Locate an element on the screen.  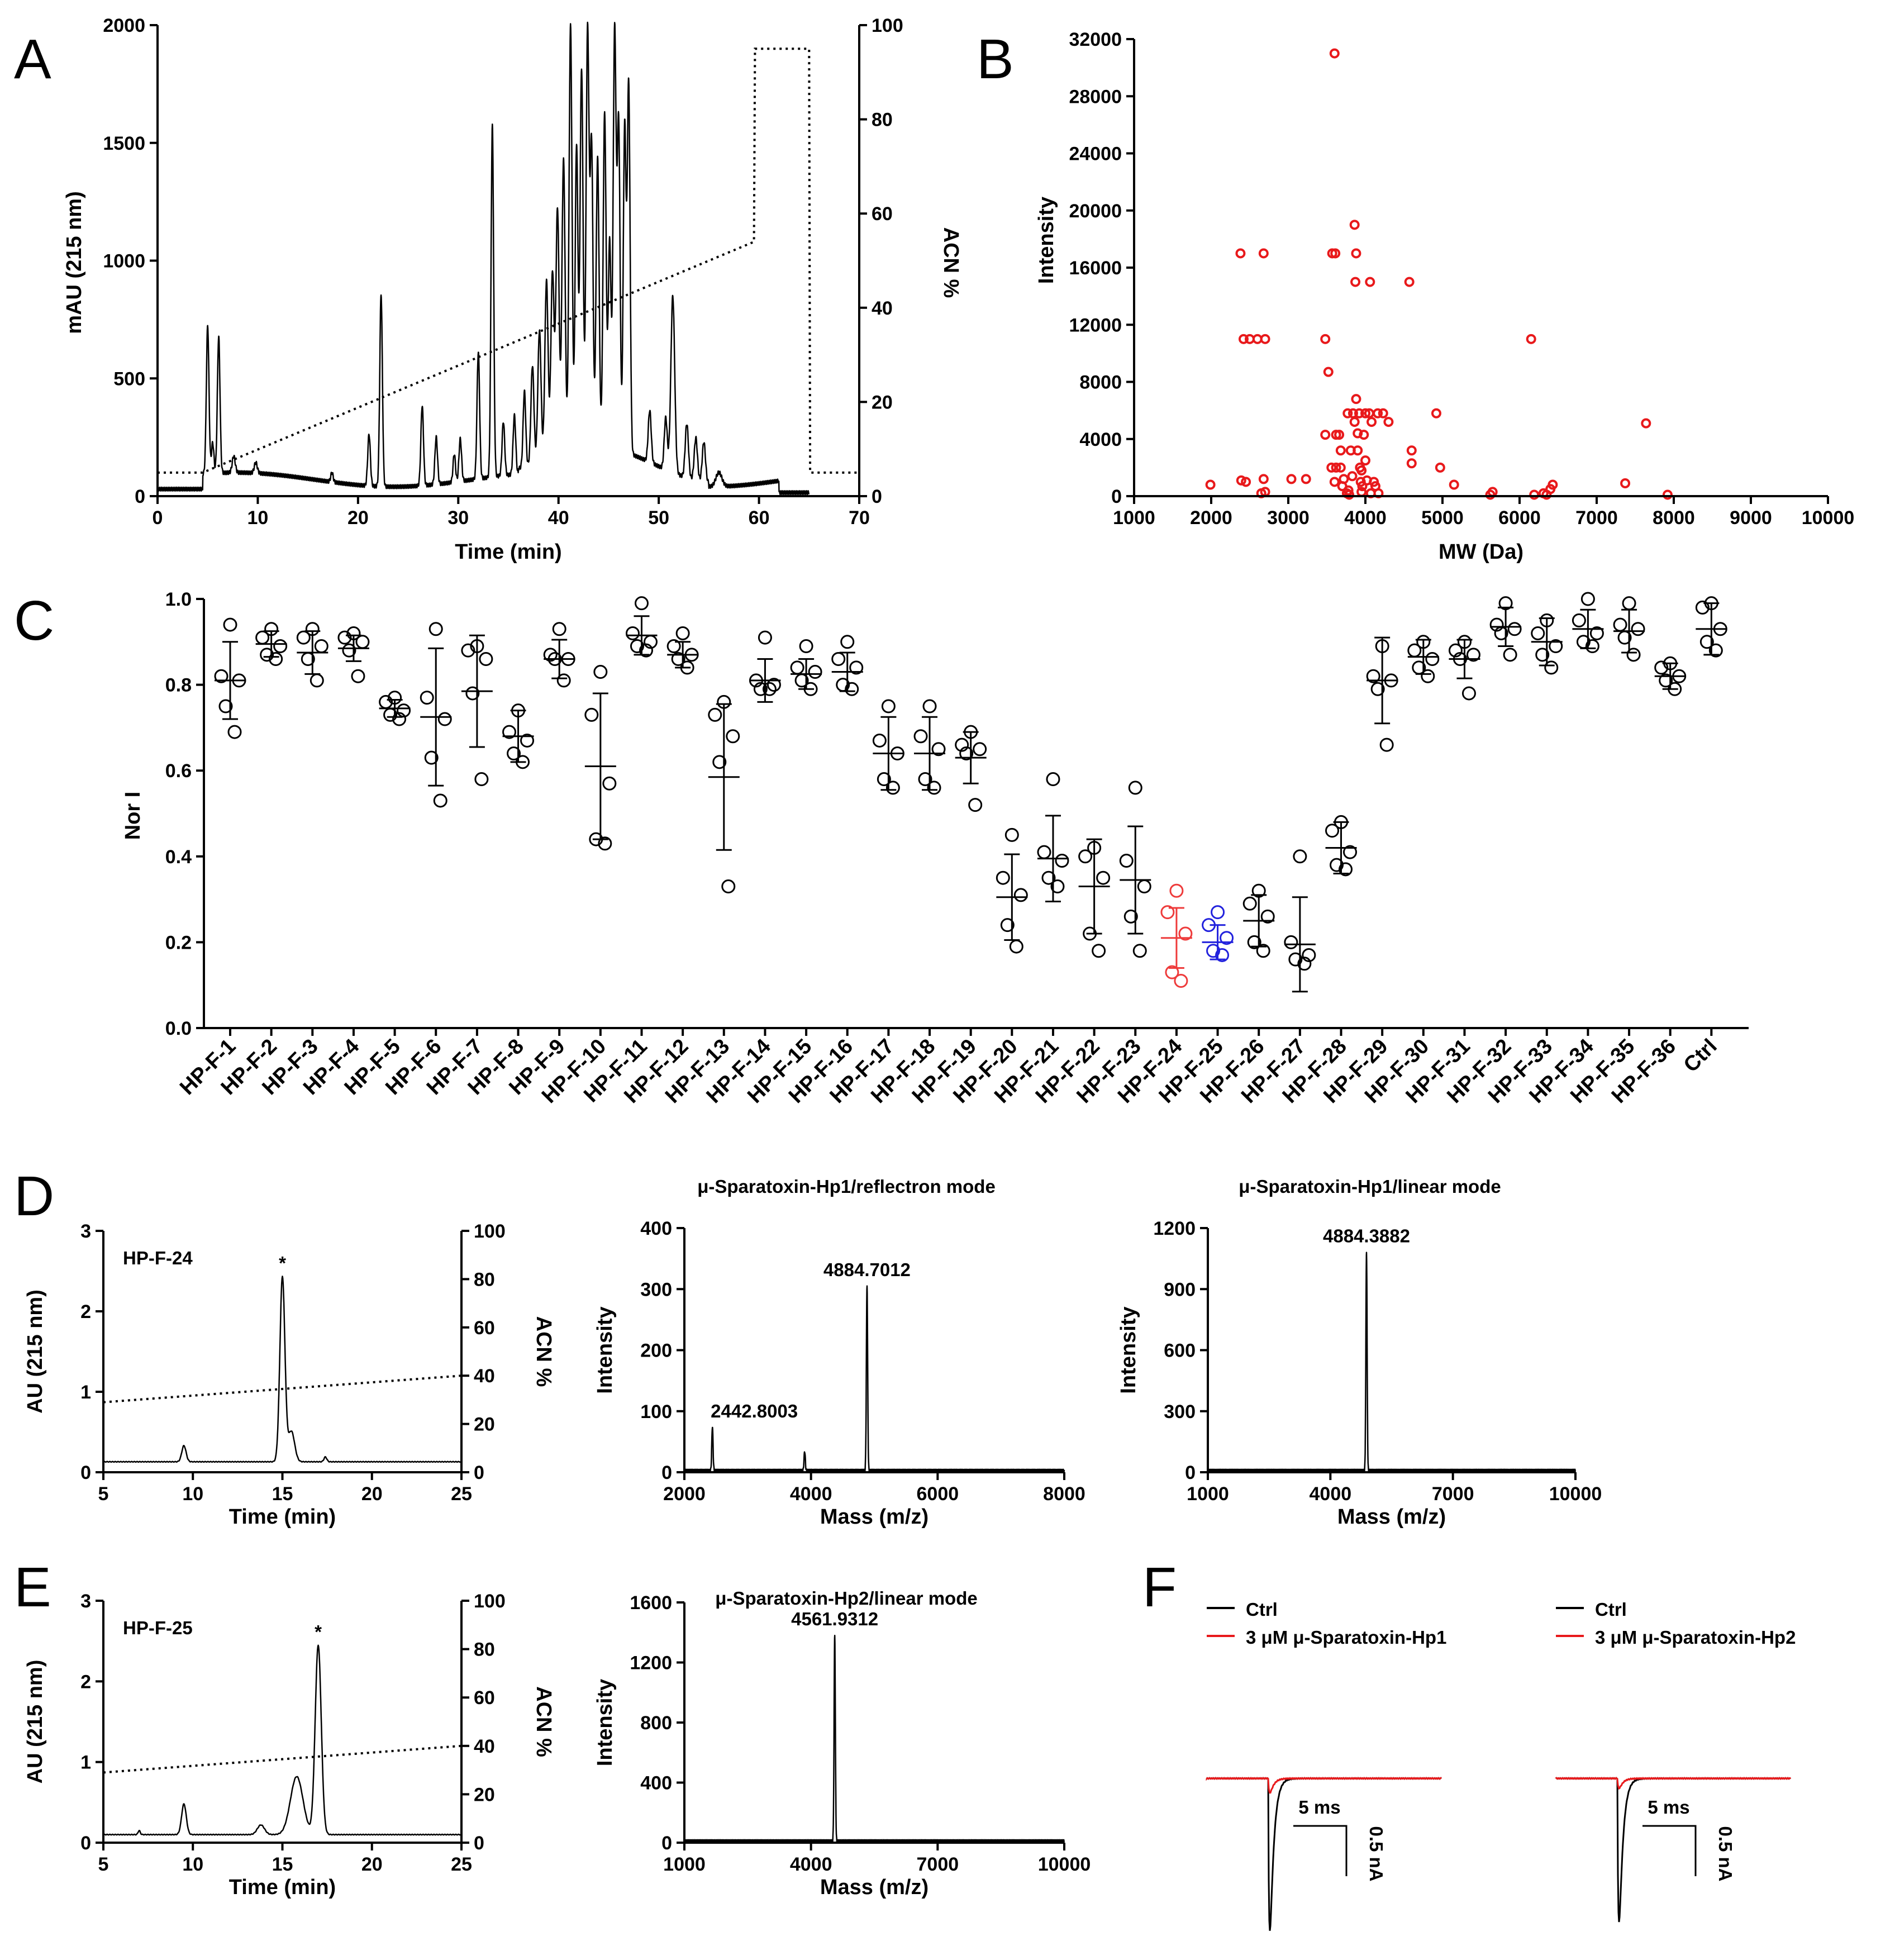
C-y-tick-label: 0.0 is located at coordinates (178, 1028).